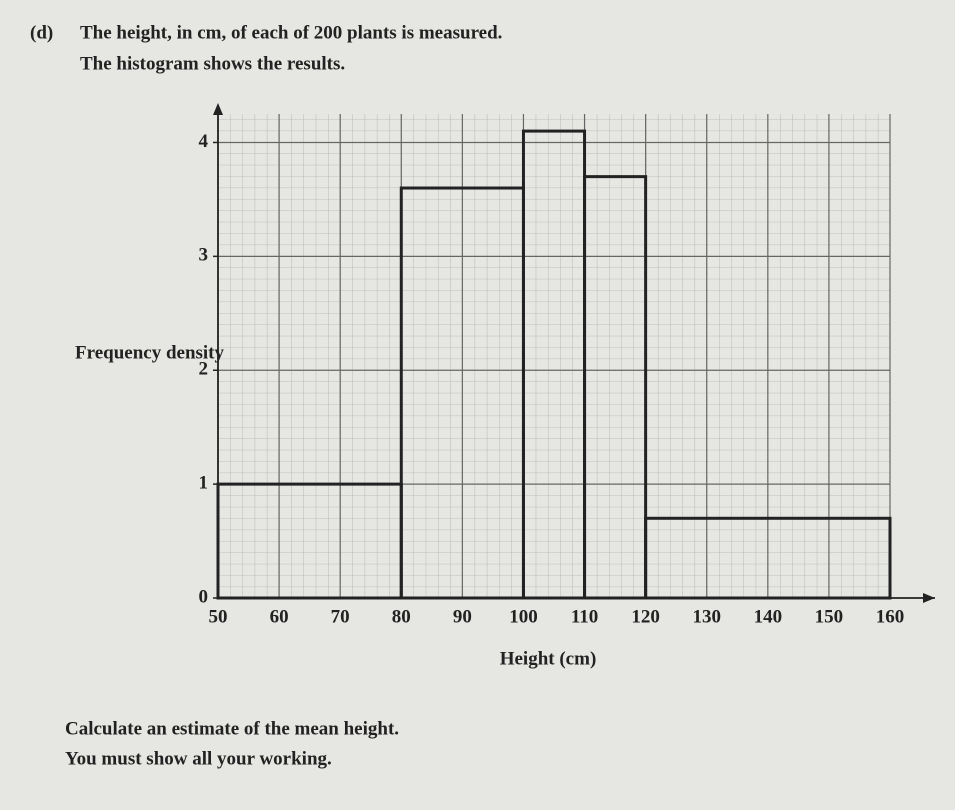  I want to click on question-text: The histogram shows the results., so click(212, 63).